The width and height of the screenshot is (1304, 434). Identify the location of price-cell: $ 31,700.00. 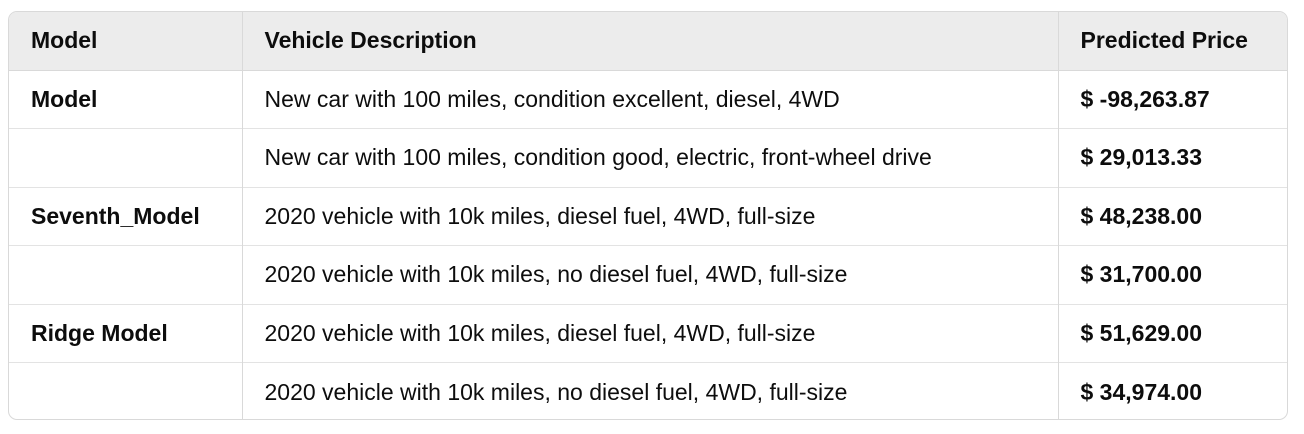
(1172, 274).